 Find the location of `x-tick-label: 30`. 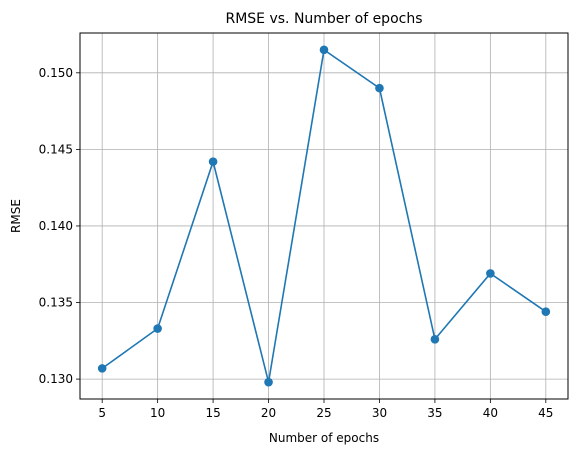

x-tick-label: 30 is located at coordinates (379, 413).